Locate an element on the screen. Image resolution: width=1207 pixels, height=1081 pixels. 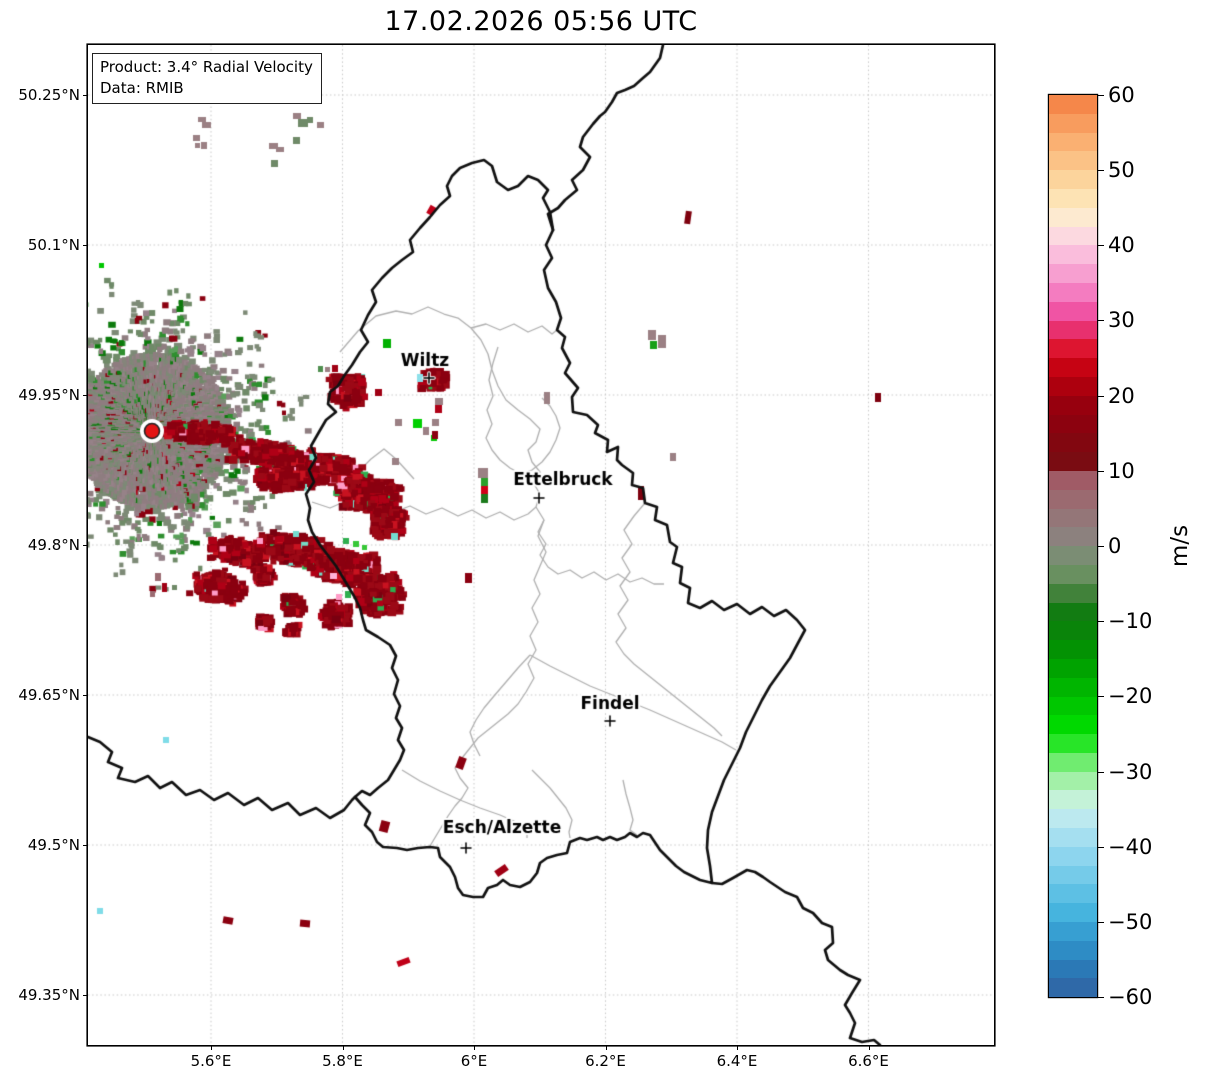
colorbar-tick-label: −20 is located at coordinates (1130, 696).